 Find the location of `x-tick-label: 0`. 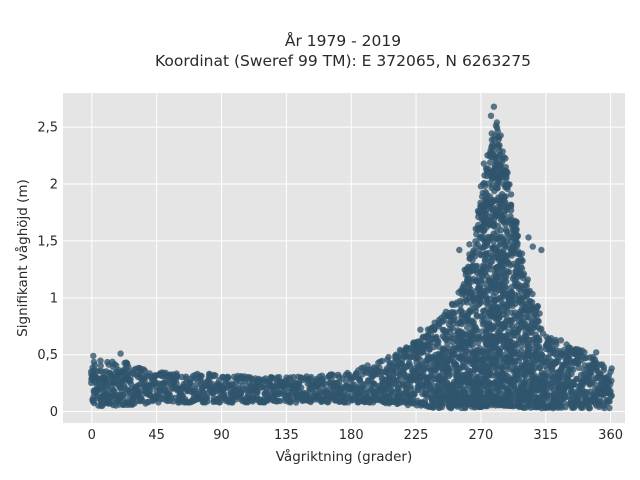

x-tick-label: 0 is located at coordinates (92, 435).